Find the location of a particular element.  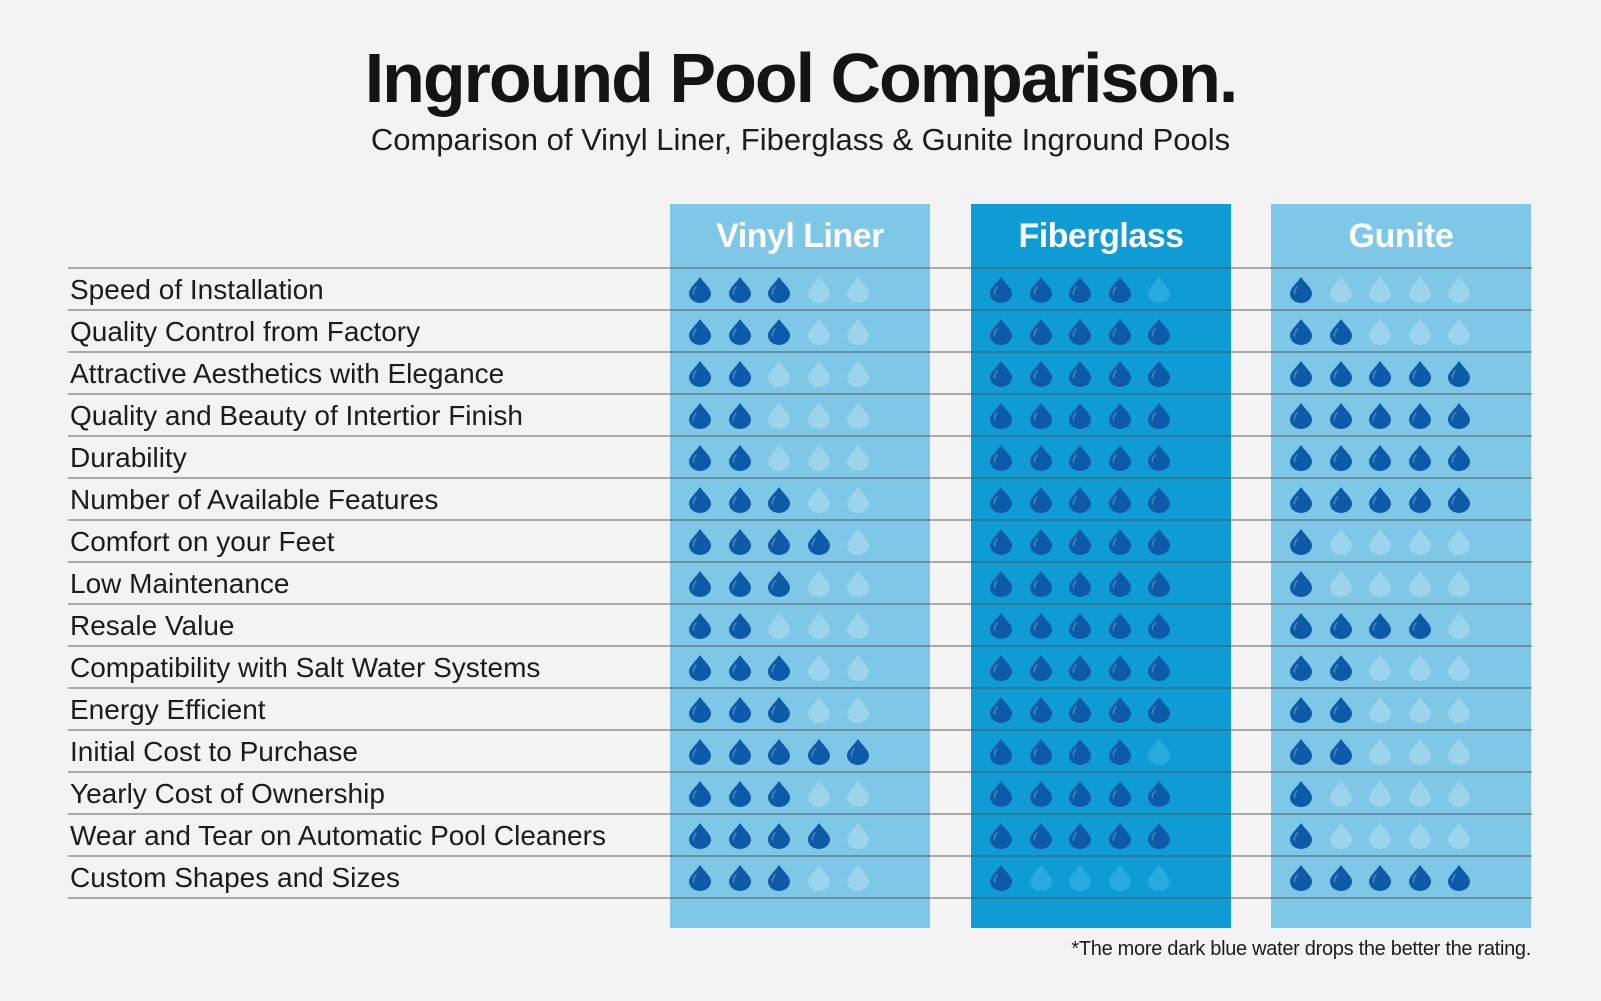

column-header-fiberglass: Fiberglass is located at coordinates (1101, 236).